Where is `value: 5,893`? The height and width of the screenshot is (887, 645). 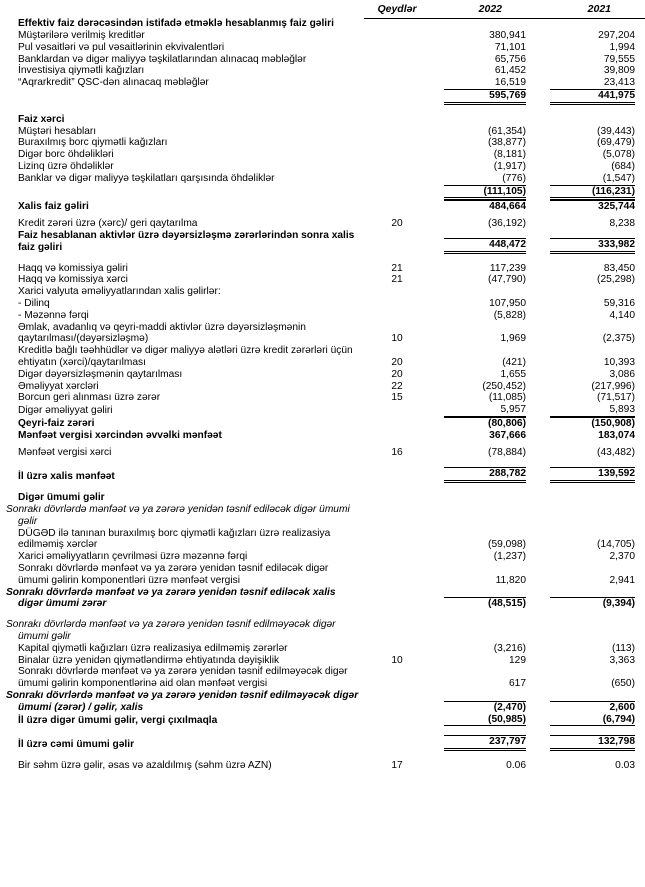 value: 5,893 is located at coordinates (592, 410).